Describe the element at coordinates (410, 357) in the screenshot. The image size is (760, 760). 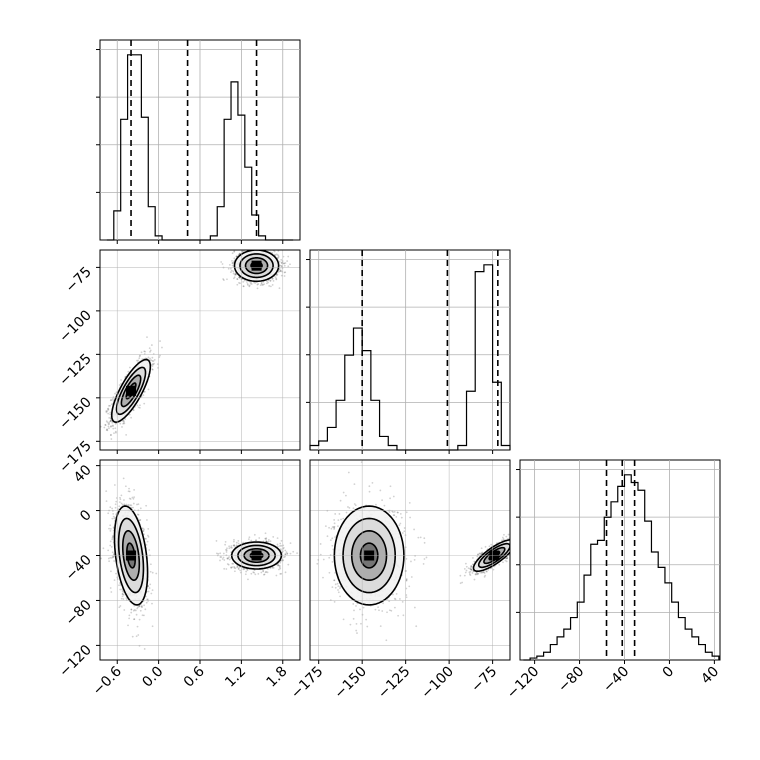
I see `histogram-steps` at that location.